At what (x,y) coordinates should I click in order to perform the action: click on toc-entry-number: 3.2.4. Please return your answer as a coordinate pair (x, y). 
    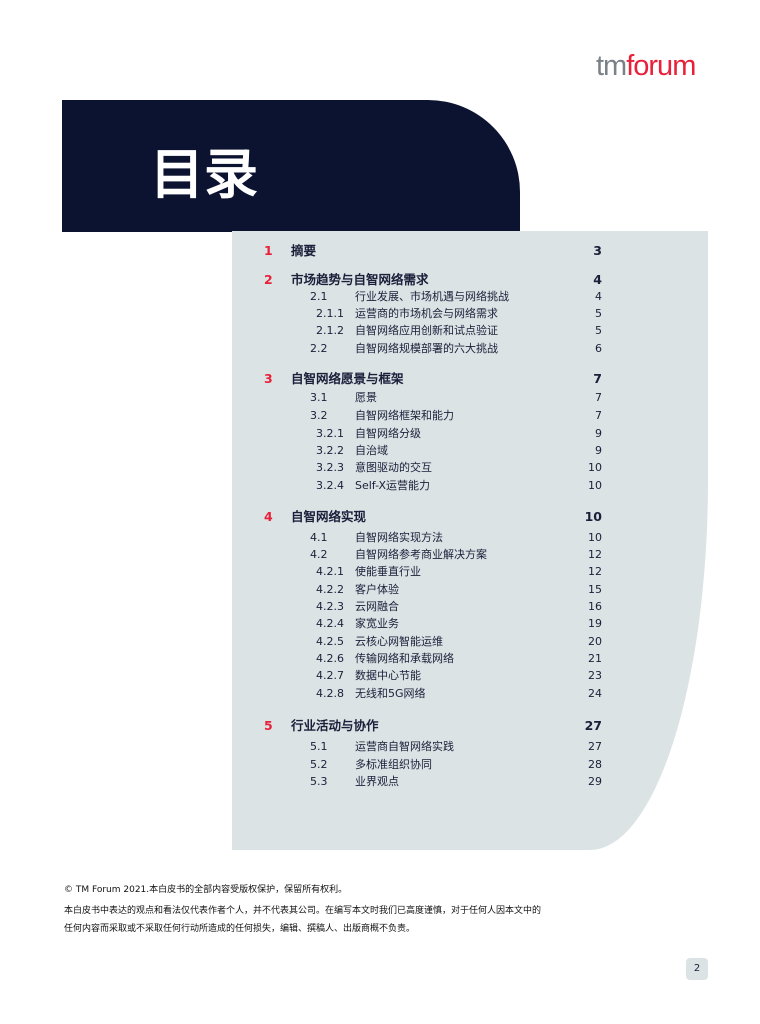
    Looking at the image, I should click on (330, 485).